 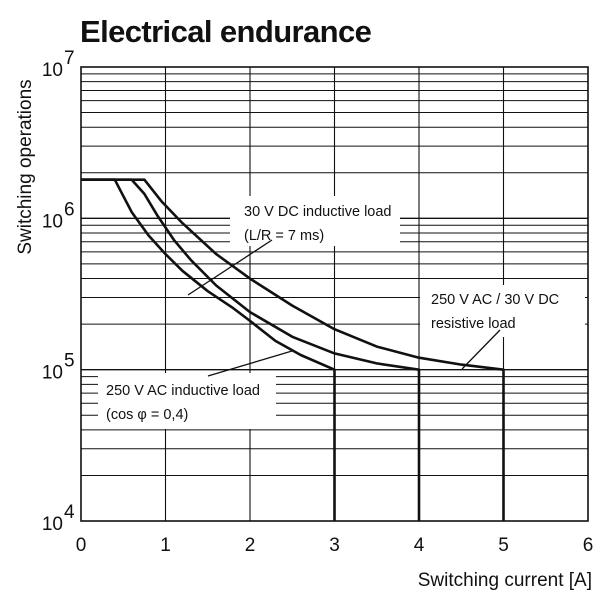 What do you see at coordinates (69, 361) in the screenshot?
I see `y-tick-exponent: 5` at bounding box center [69, 361].